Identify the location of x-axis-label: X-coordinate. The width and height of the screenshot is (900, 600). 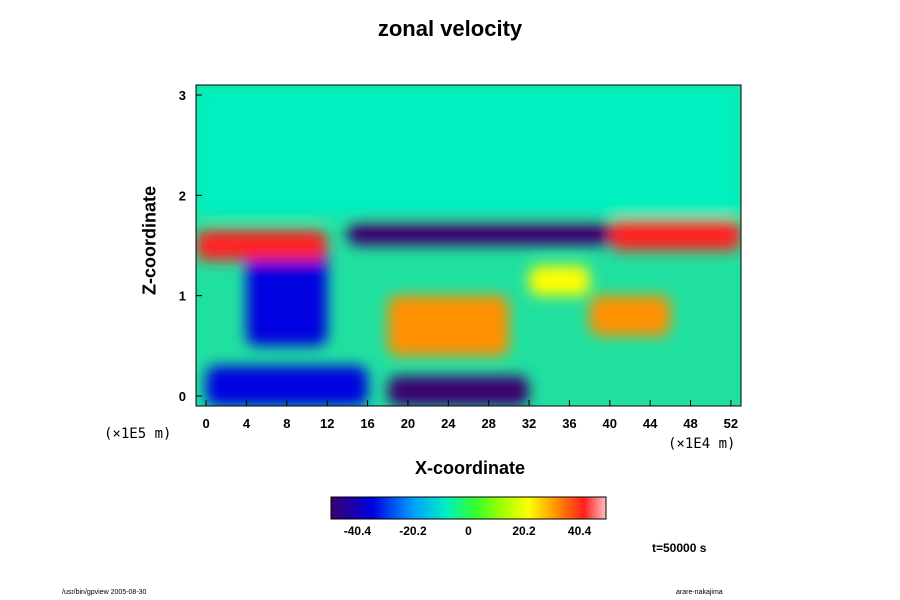
(469, 468).